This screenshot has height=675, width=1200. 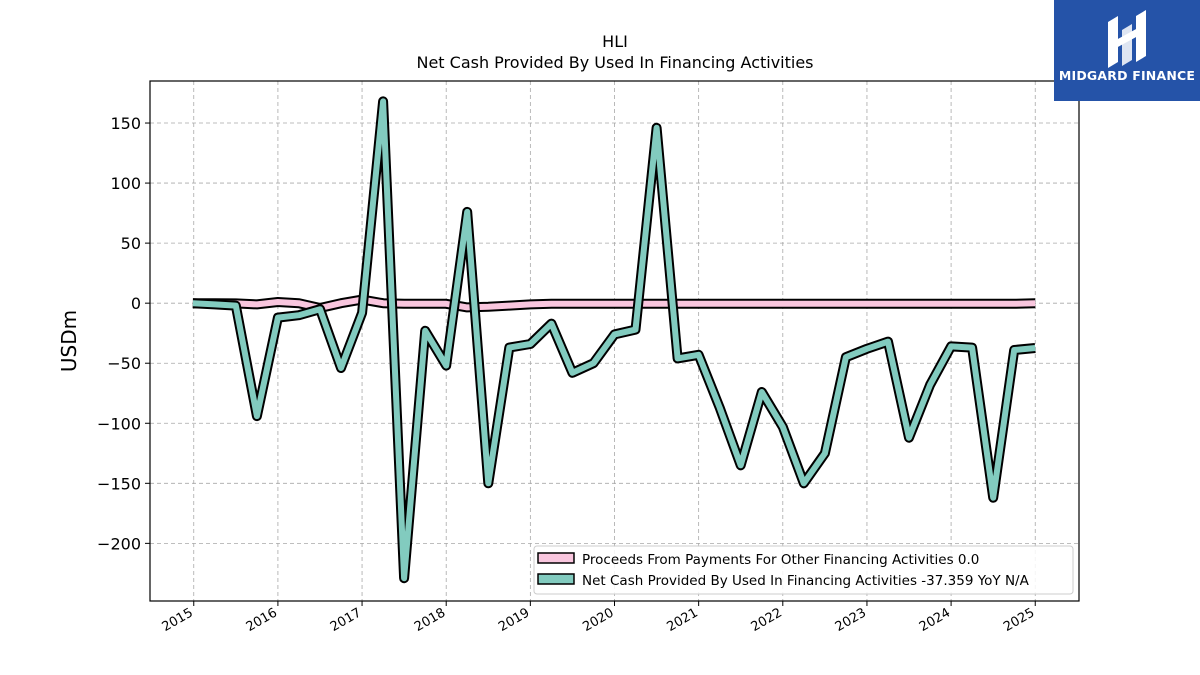 What do you see at coordinates (1019, 620) in the screenshot?
I see `x-tick-label: 2025` at bounding box center [1019, 620].